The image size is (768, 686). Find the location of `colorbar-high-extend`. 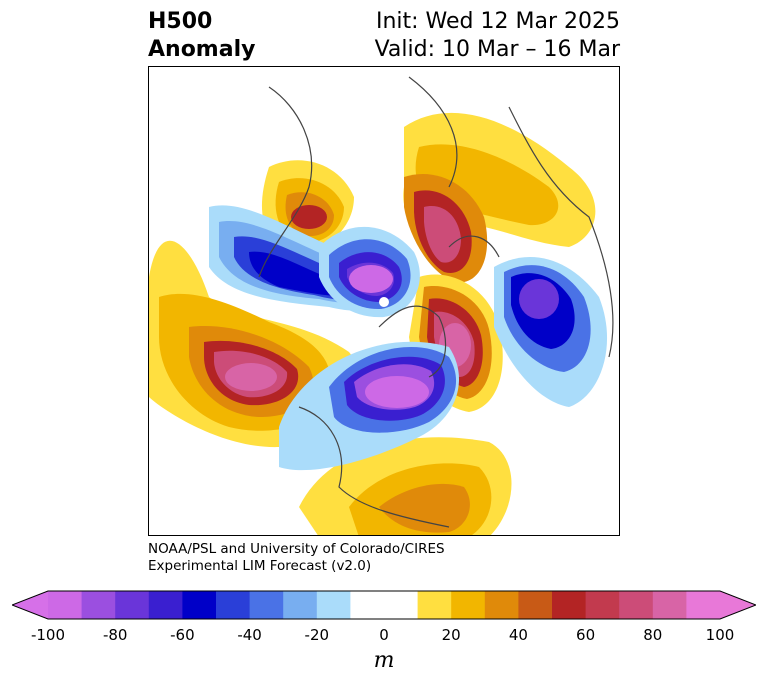

colorbar-high-extend is located at coordinates (738, 605).